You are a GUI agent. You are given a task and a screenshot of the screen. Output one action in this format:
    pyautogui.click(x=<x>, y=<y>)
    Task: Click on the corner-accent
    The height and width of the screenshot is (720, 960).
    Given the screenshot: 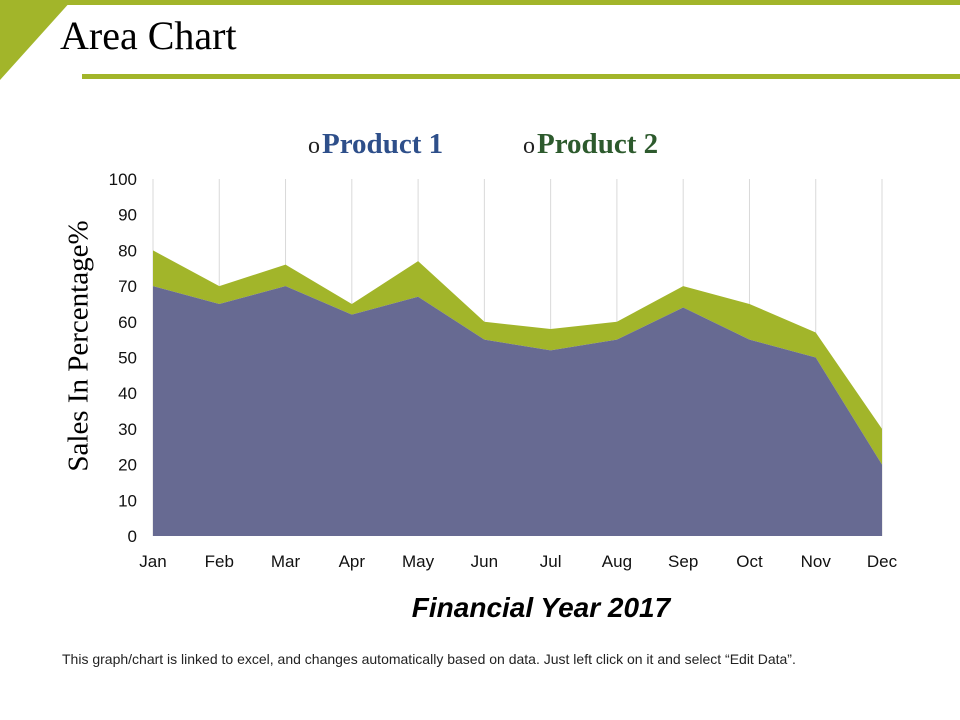 What is the action you would take?
    pyautogui.click(x=36, y=40)
    